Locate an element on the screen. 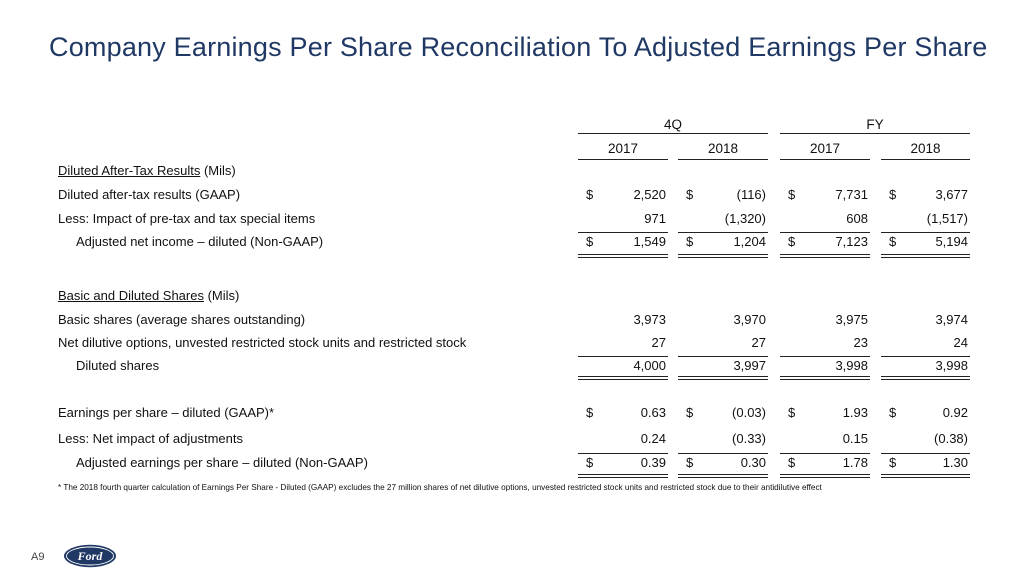 The width and height of the screenshot is (1024, 576). value-cell-adjusted-eps-2: $0.30 is located at coordinates (726, 463).